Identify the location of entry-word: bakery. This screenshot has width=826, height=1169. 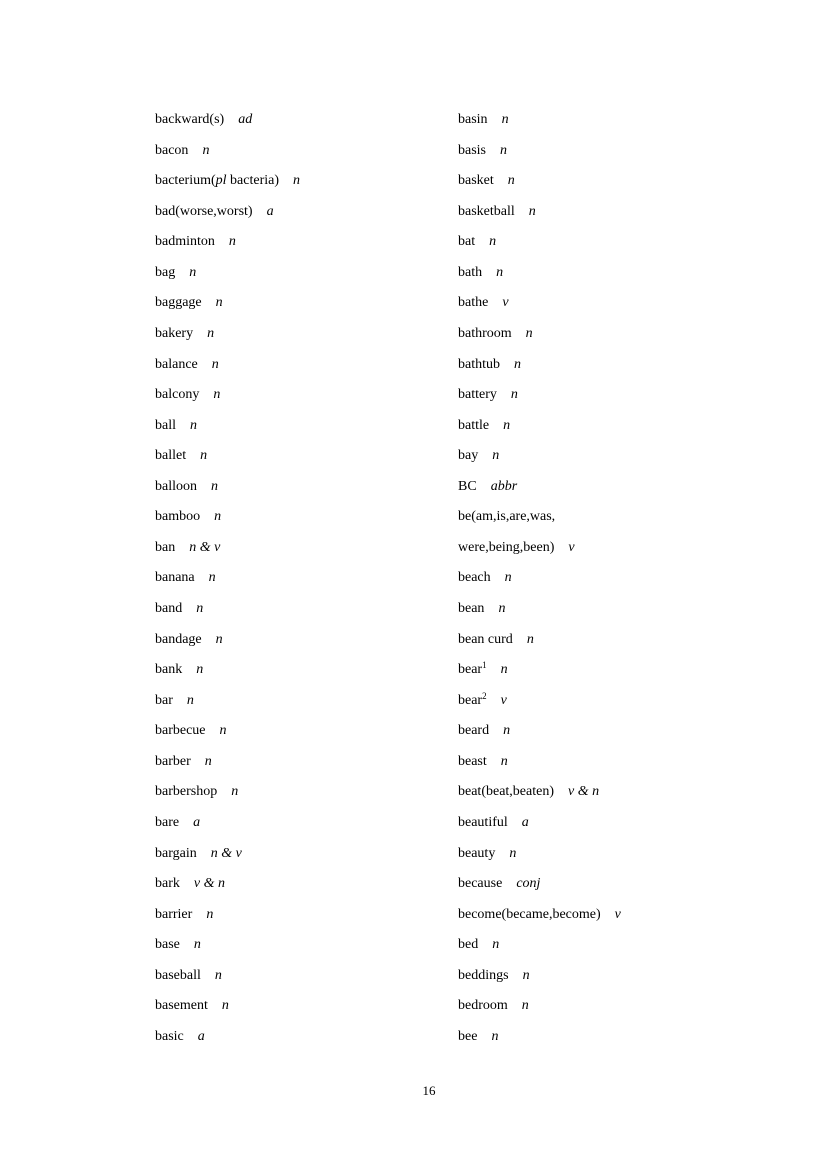
(174, 333).